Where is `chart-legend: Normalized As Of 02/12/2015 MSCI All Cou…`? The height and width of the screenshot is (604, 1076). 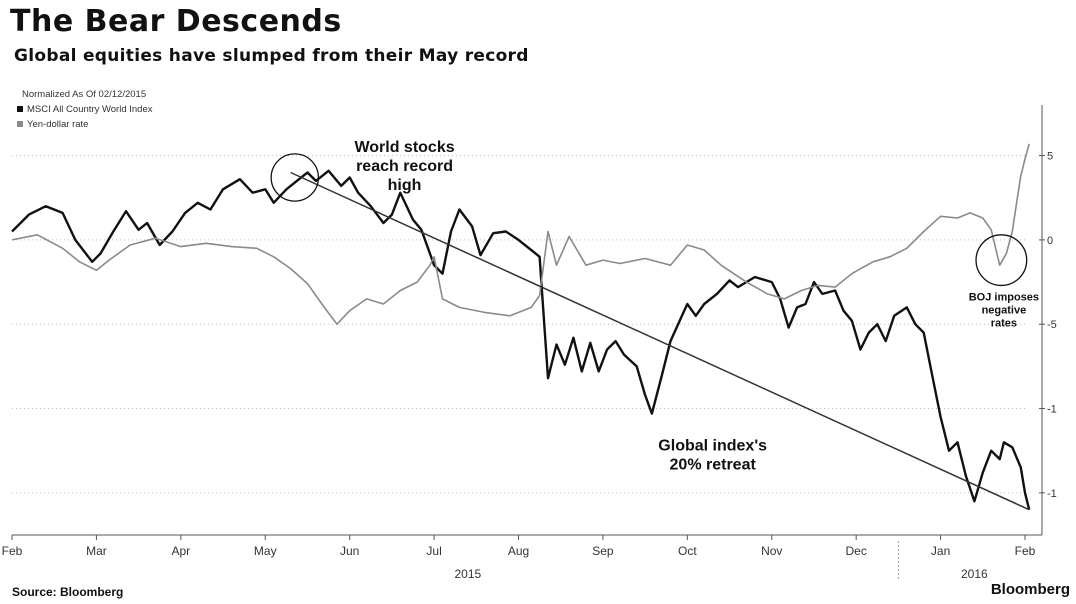 chart-legend: Normalized As Of 02/12/2015 MSCI All Cou… is located at coordinates (85, 109).